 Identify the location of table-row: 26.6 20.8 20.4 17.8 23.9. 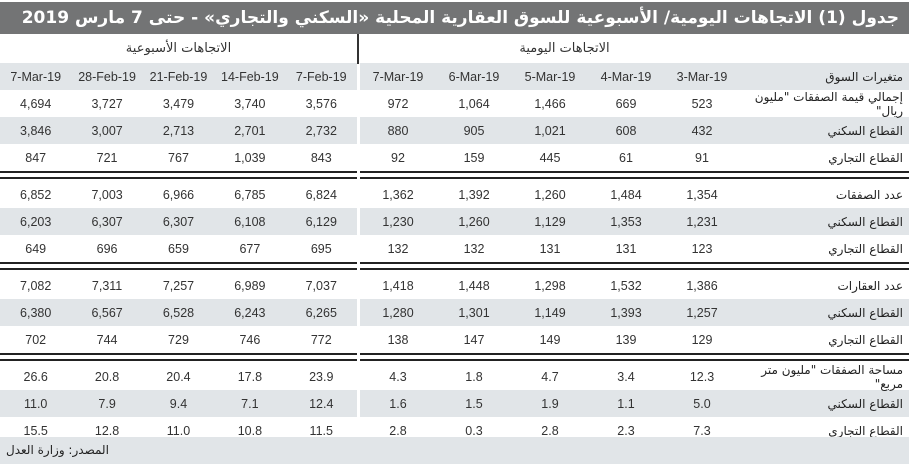
(178, 376).